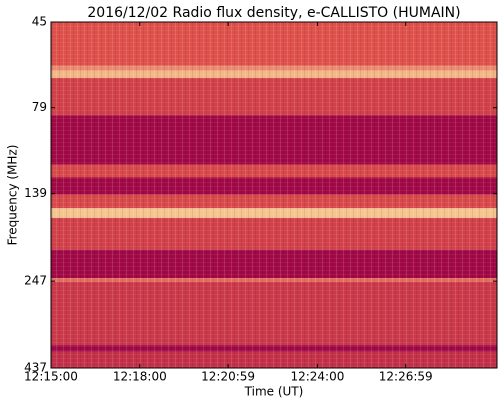 This screenshot has height=408, width=504. What do you see at coordinates (35, 281) in the screenshot?
I see `y-tick-label: 247` at bounding box center [35, 281].